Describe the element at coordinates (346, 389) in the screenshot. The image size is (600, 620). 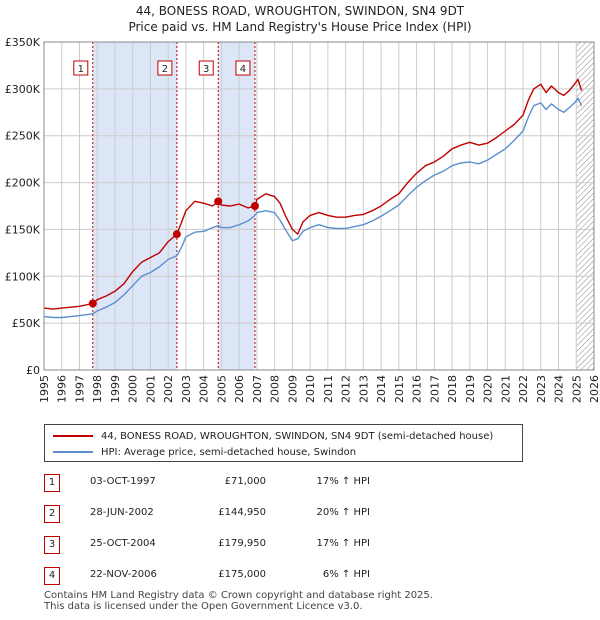
I see `x-tick-label: 2012` at that location.